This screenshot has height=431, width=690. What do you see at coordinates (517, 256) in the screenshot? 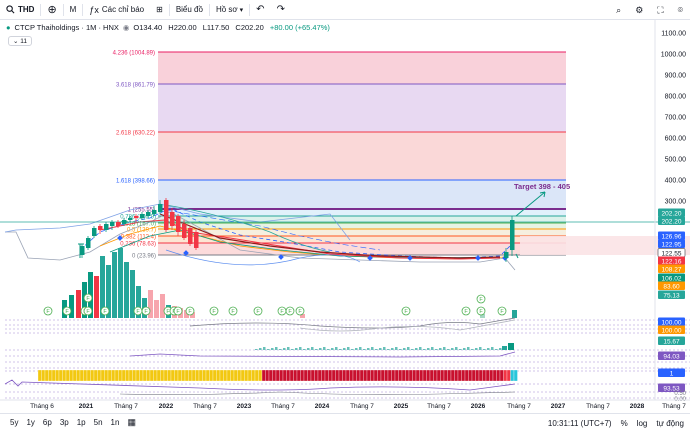
I see `target-arrow` at bounding box center [517, 256].